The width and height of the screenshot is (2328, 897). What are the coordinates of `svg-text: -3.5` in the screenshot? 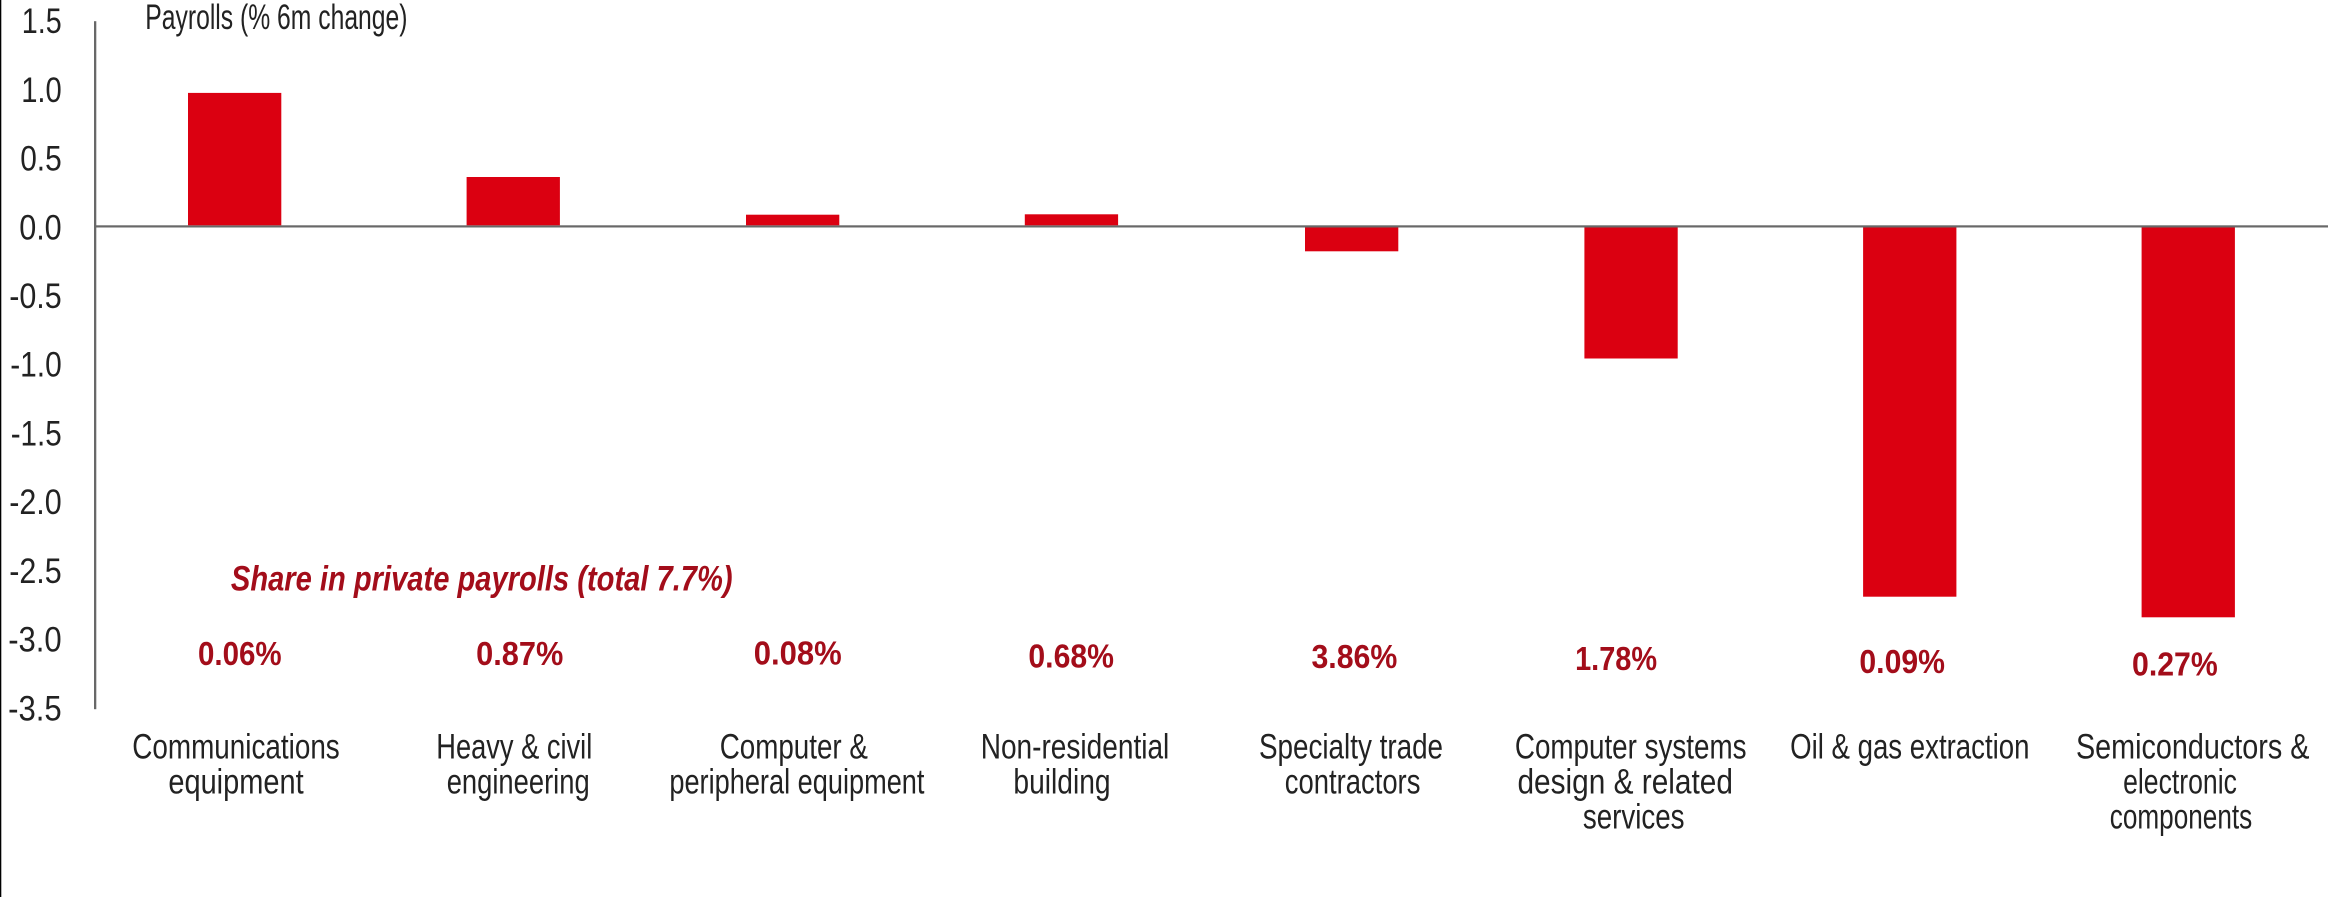 It's located at (35, 708).